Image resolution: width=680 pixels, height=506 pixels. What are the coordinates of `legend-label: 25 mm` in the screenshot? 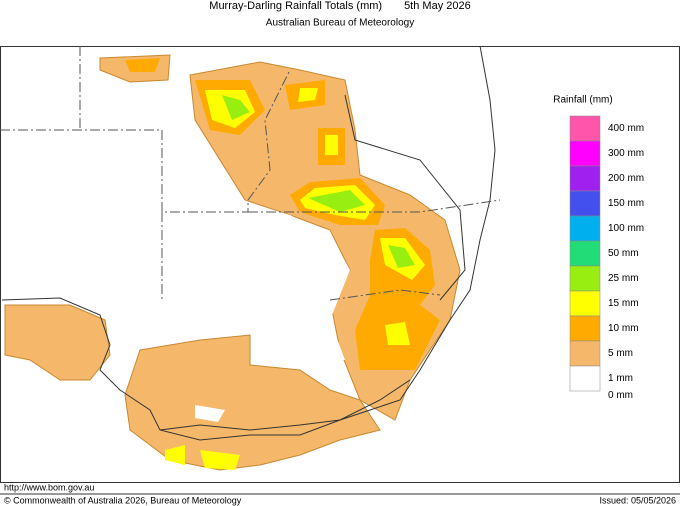 It's located at (623, 278).